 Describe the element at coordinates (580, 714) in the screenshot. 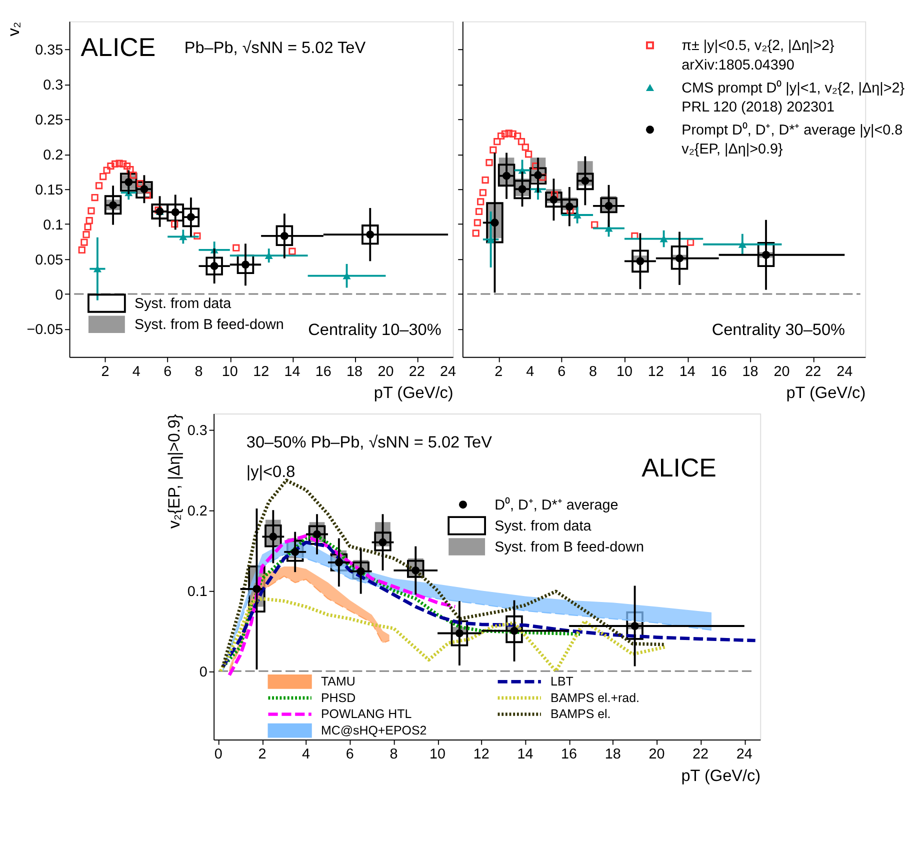

I see `legend-label: BAMPS el.` at that location.